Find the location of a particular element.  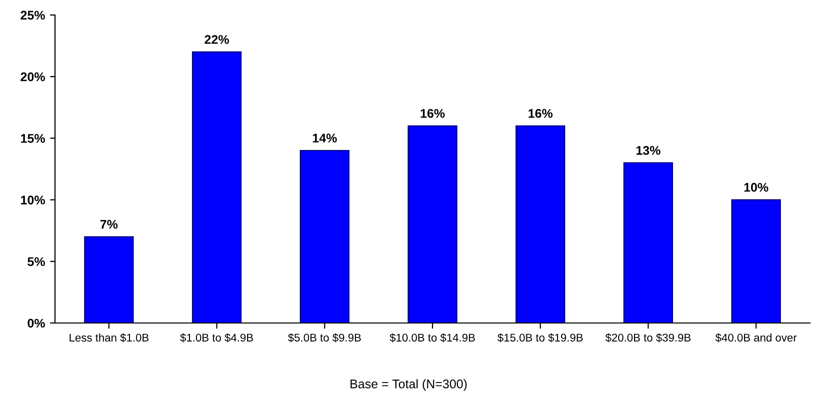

data-label: 7% is located at coordinates (109, 224).